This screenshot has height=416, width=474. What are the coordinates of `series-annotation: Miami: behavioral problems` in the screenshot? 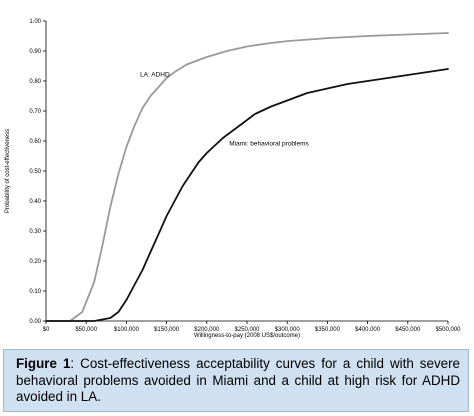 It's located at (269, 144).